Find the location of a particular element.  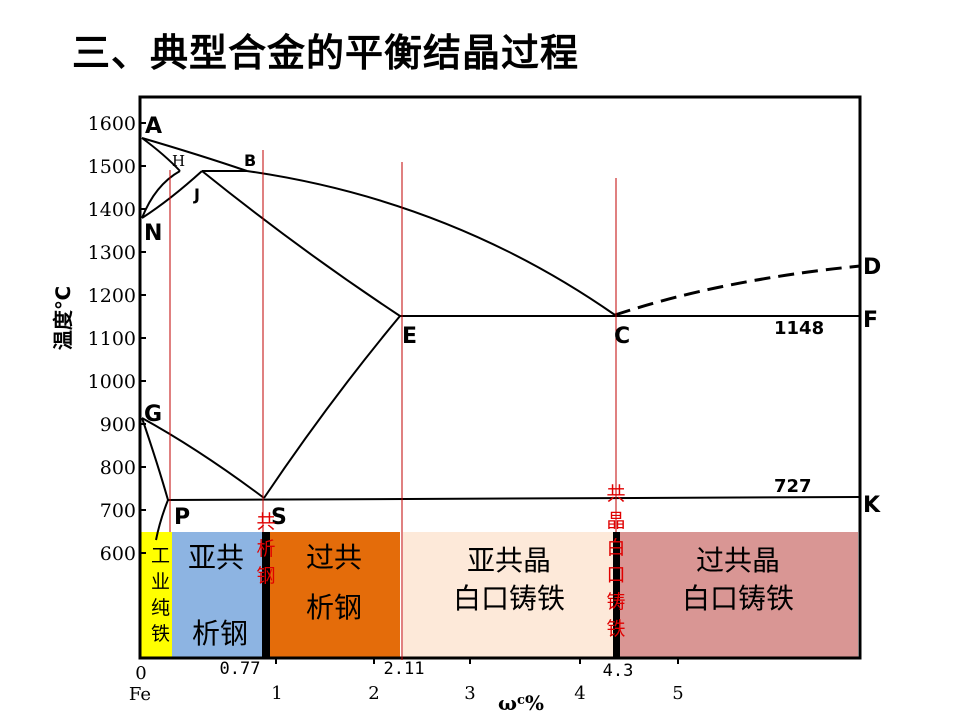

point-f-label: F is located at coordinates (870, 320).